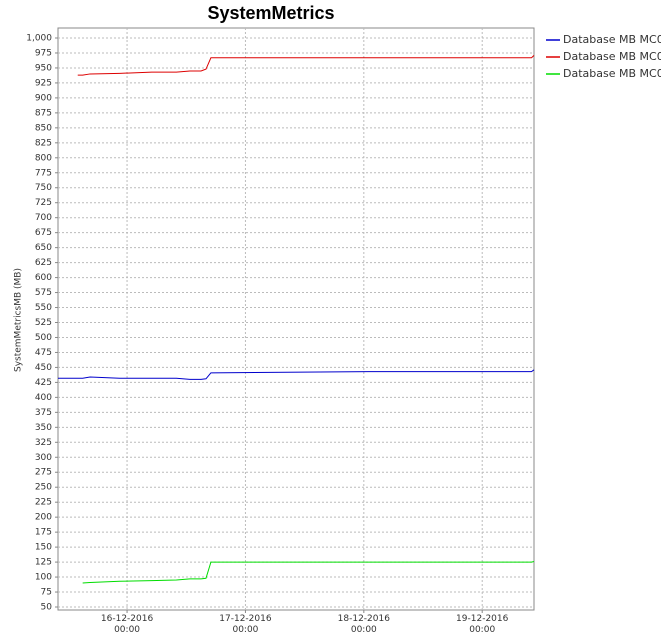 This screenshot has height=644, width=661. I want to click on y-tick-label: 125, so click(43, 563).